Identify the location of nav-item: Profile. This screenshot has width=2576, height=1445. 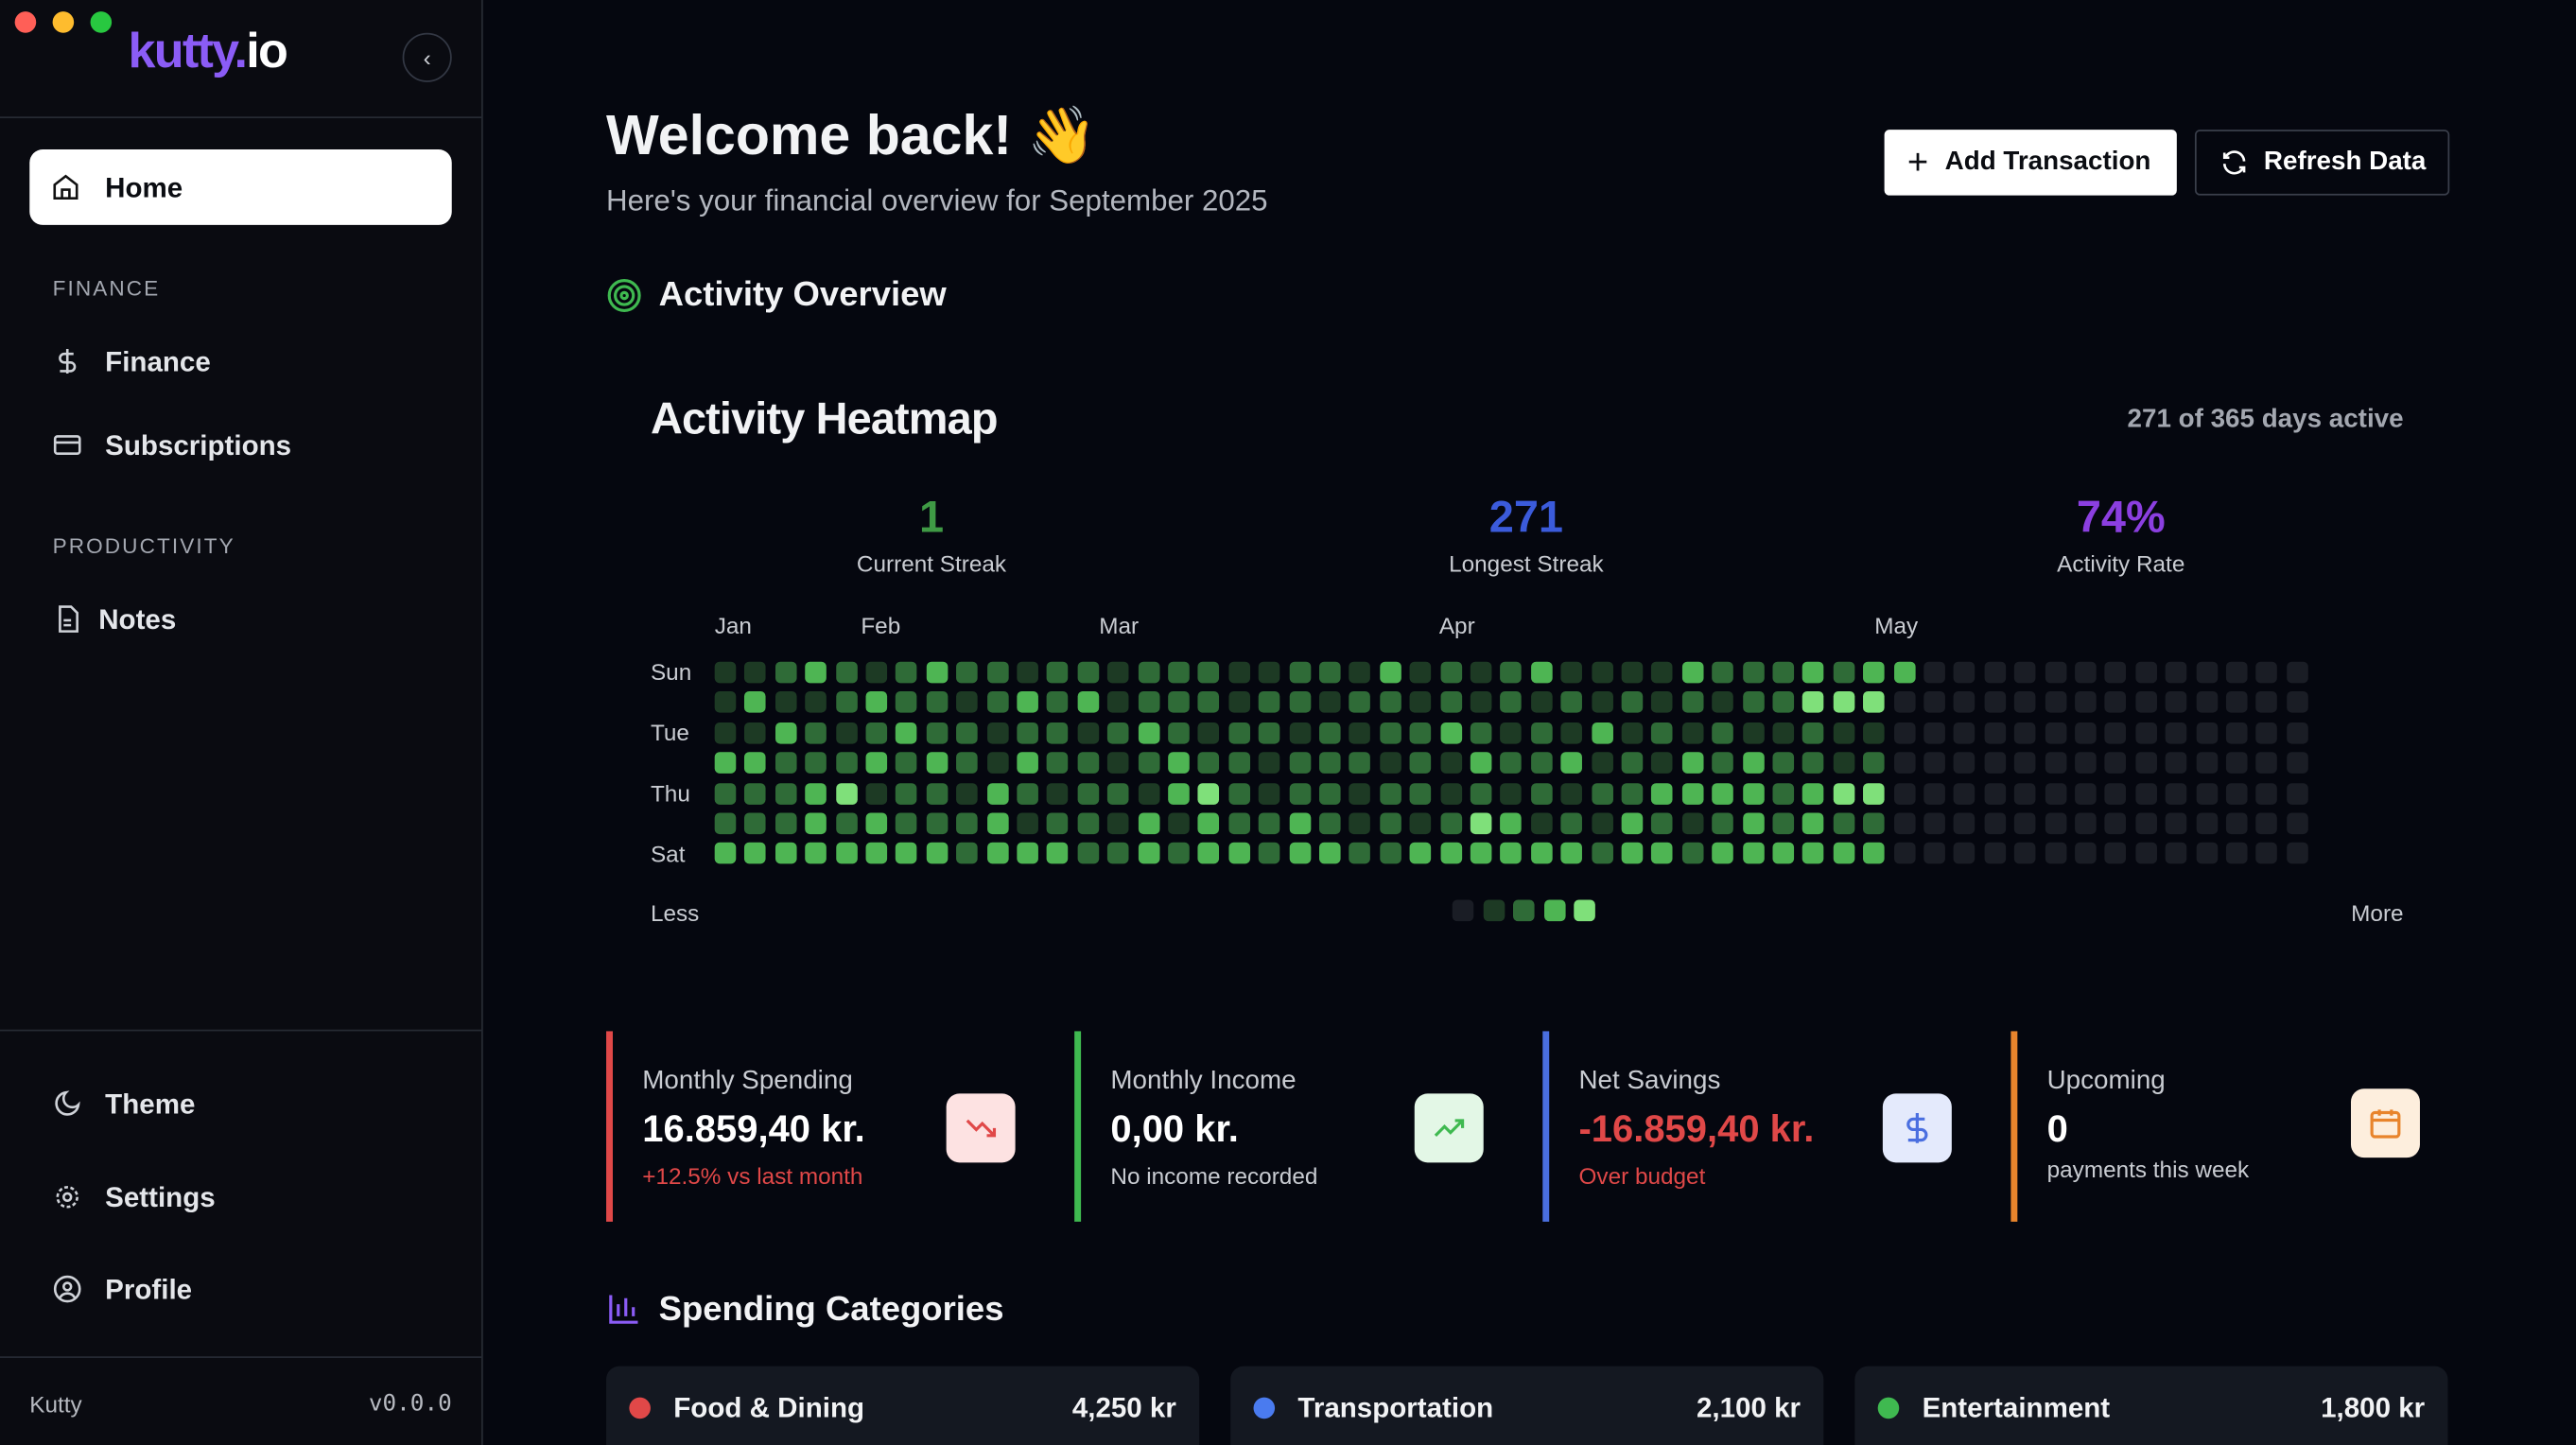
(149, 1290).